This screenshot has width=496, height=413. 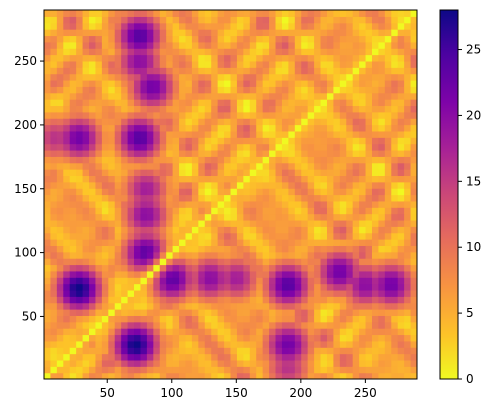 I want to click on colorbar-tick-label: 0, so click(x=470, y=379).